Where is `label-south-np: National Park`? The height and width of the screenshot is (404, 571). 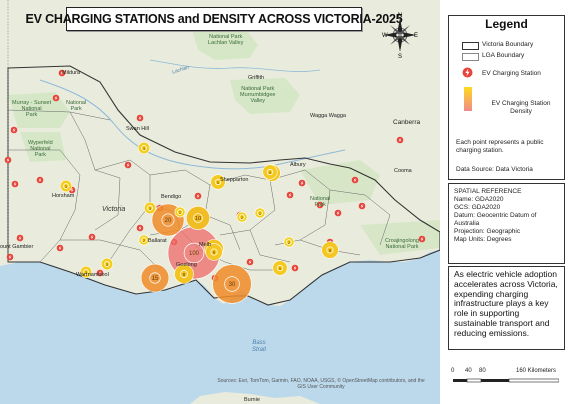 label-south-np: National Park is located at coordinates (320, 202).